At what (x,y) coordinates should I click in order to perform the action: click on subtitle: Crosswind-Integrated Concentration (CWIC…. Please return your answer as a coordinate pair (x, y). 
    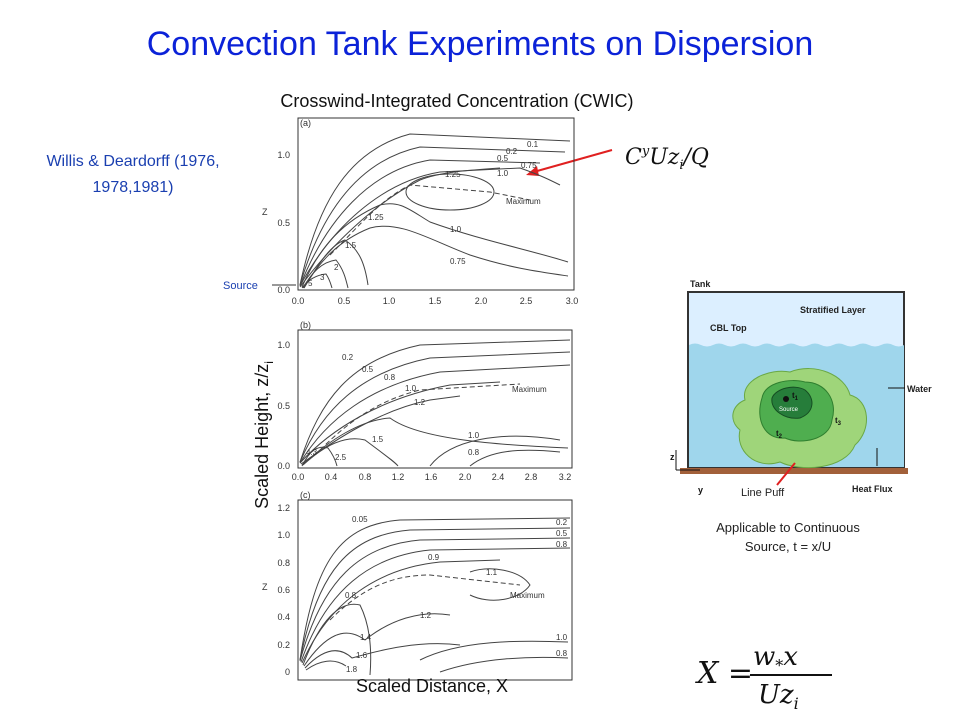
    Looking at the image, I should click on (456, 101).